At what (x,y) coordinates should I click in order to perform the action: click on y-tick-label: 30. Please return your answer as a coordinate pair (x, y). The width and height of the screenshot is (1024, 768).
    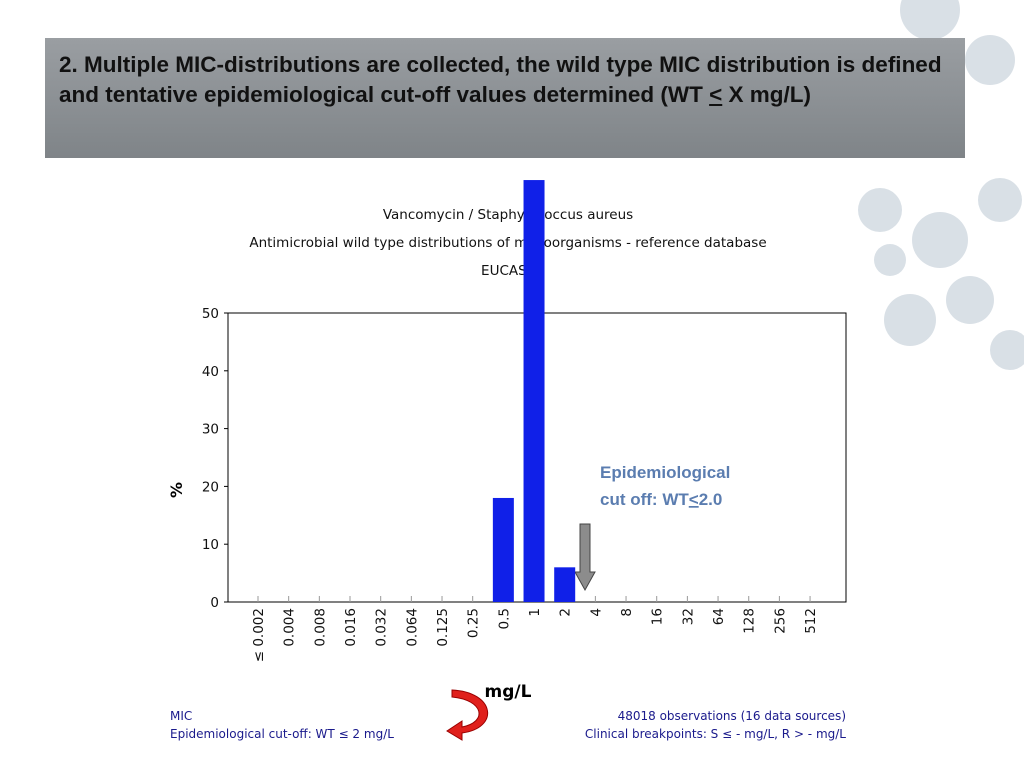
    Looking at the image, I should click on (210, 430).